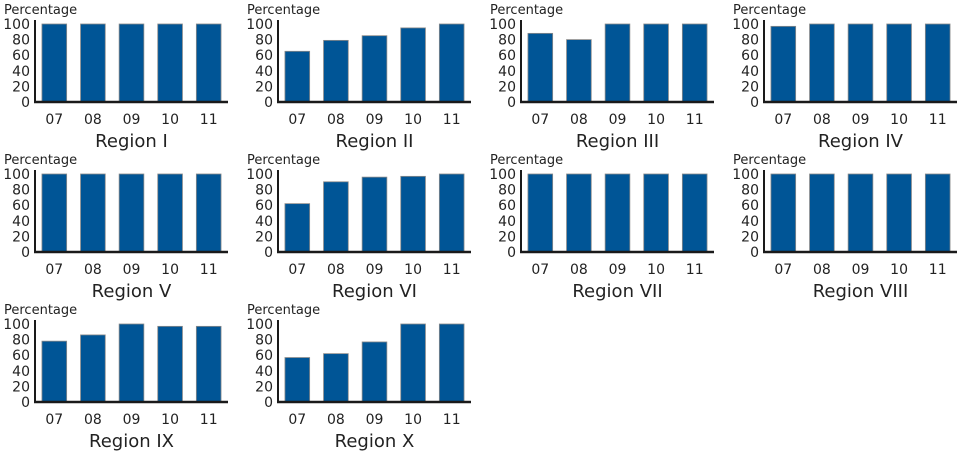  Describe the element at coordinates (861, 291) in the screenshot. I see `panel-title: Region VIII` at that location.